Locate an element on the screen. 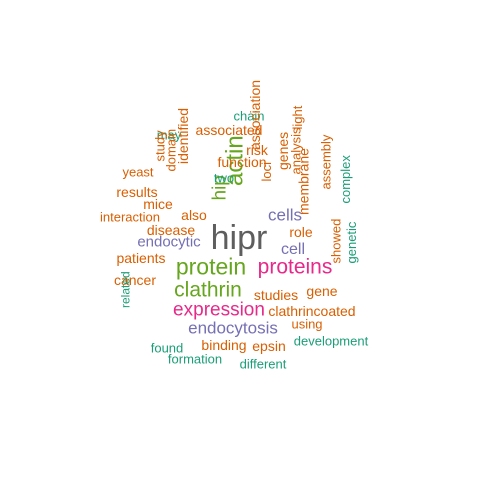  word-epsin: epsin is located at coordinates (269, 346).